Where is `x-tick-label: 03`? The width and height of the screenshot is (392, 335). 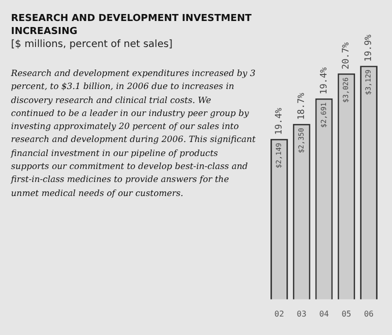 x-tick-label: 03 is located at coordinates (301, 313).